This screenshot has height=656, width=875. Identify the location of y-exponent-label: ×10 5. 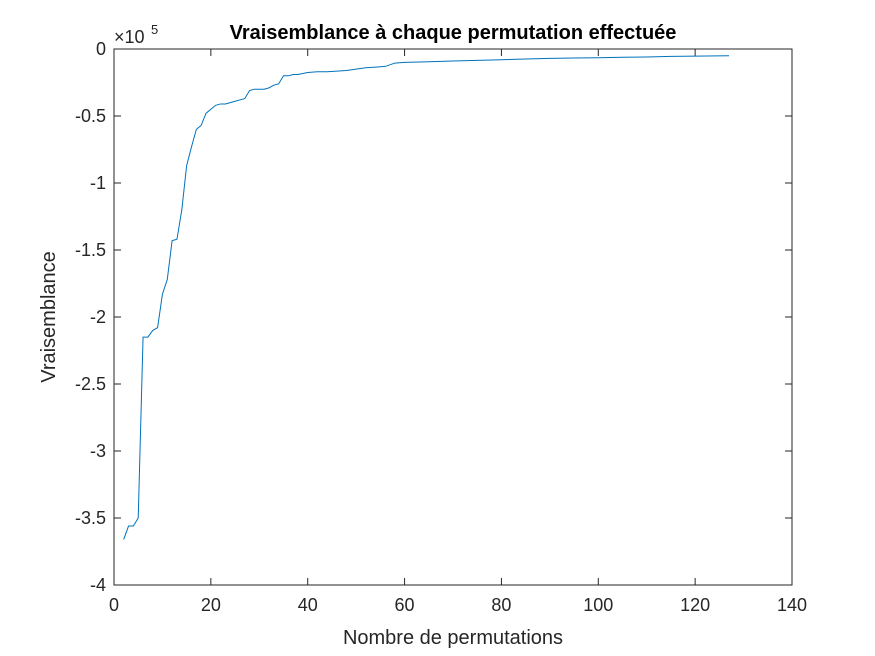
(136, 34).